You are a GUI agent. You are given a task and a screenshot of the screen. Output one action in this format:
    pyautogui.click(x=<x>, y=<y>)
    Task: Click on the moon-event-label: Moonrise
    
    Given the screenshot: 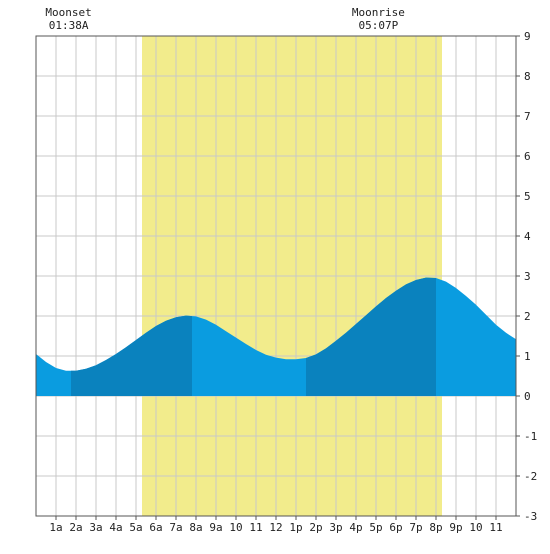 What is the action you would take?
    pyautogui.click(x=378, y=12)
    